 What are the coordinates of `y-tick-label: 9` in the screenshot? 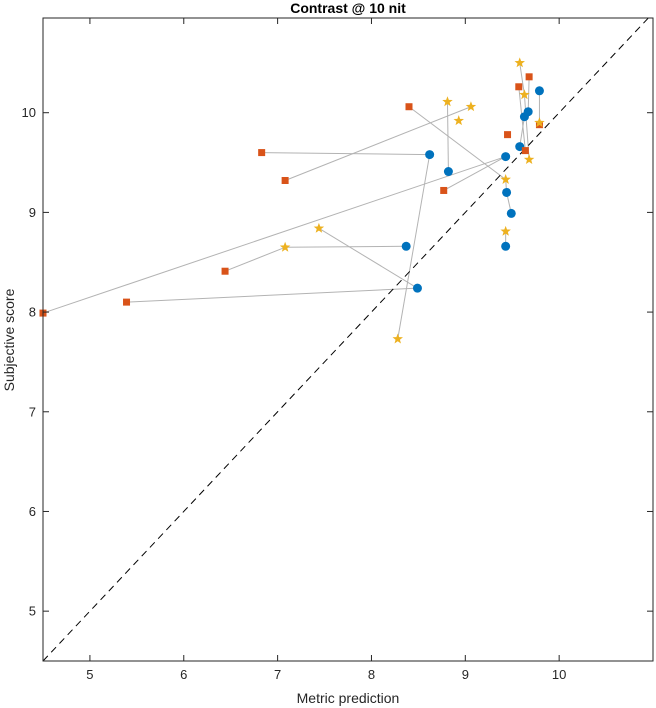 It's located at (32, 212).